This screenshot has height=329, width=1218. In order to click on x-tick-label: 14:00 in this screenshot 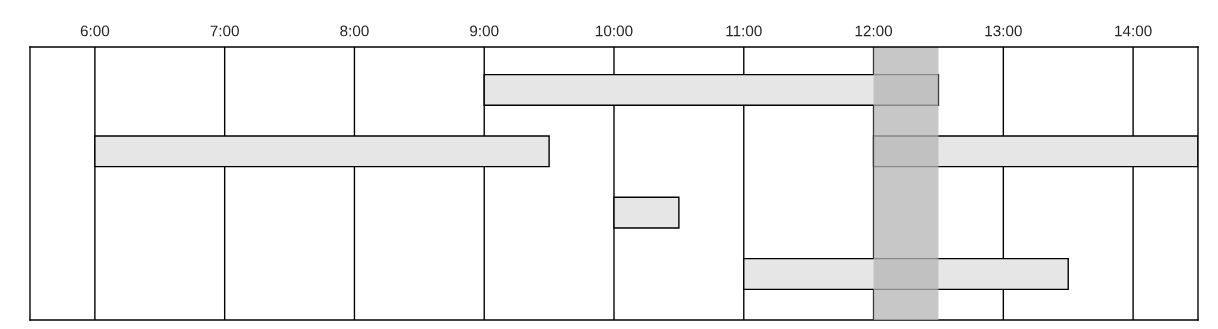, I will do `click(1133, 31)`.